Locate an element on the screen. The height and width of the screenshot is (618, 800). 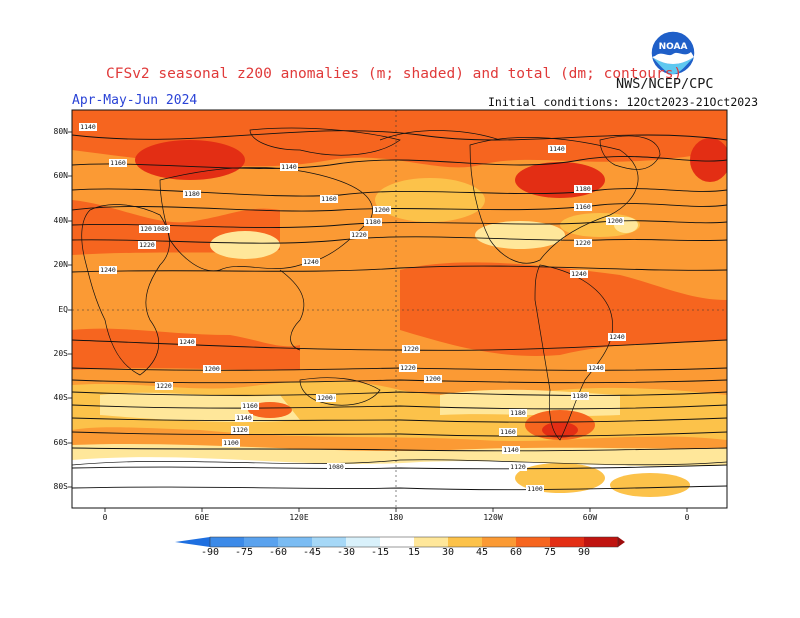
season-label: Apr-May-Jun 2024 is located at coordinates (135, 100).